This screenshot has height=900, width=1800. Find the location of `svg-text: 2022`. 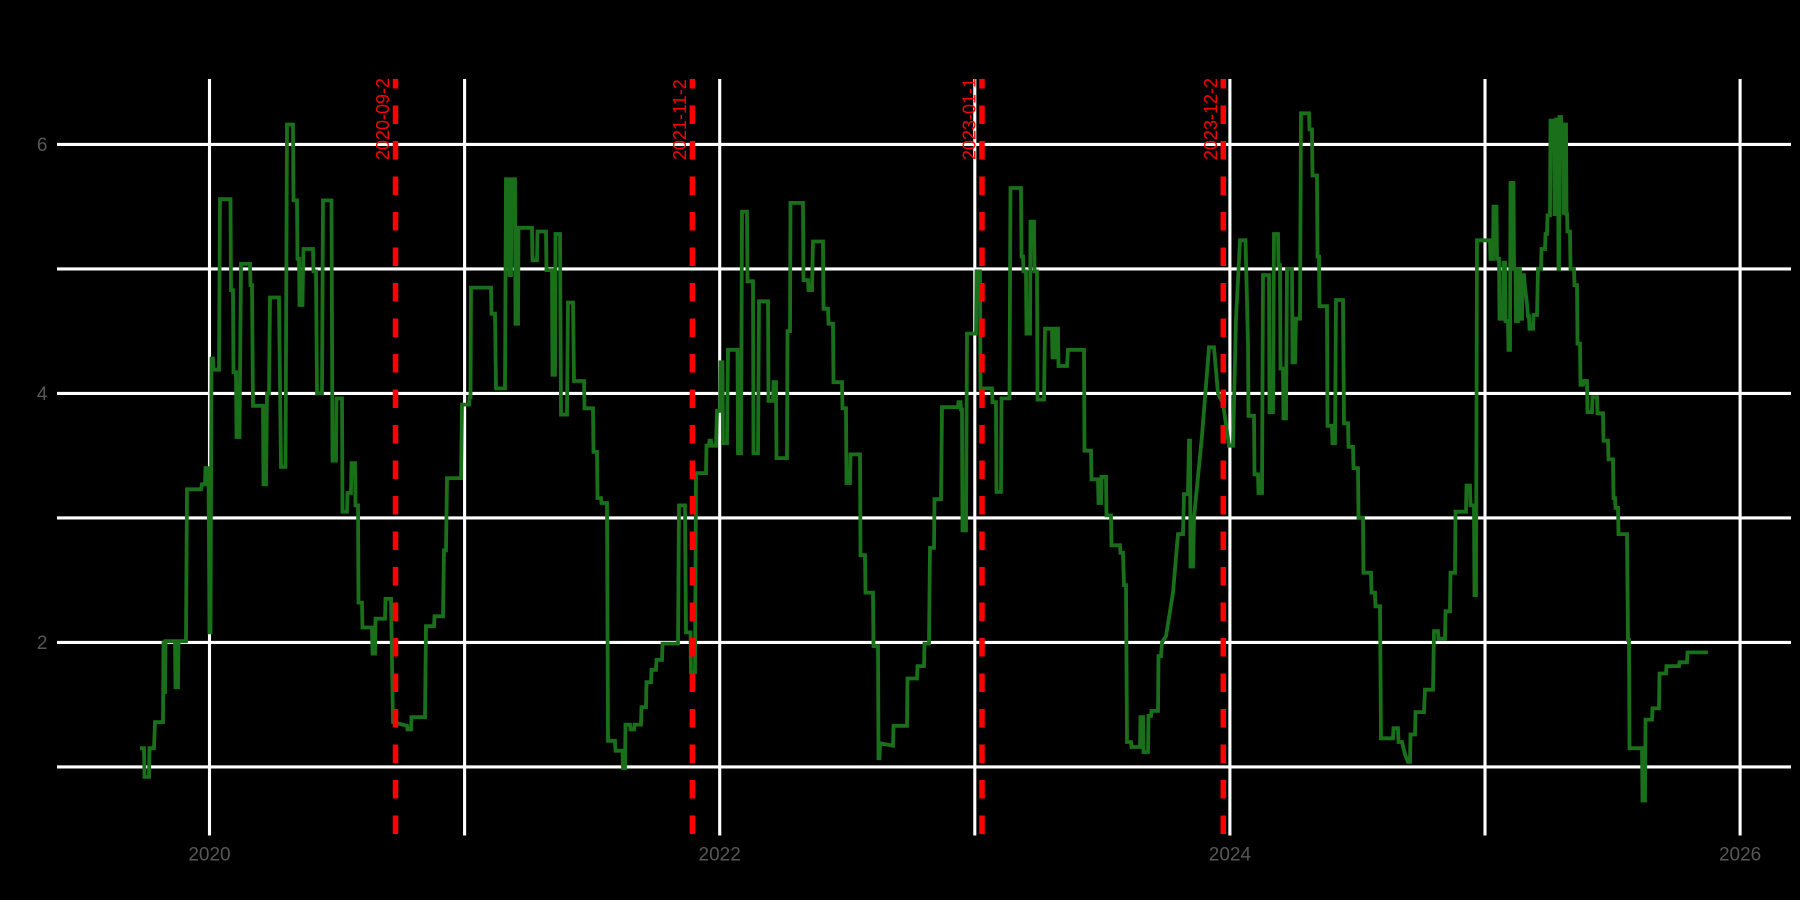

svg-text: 2022 is located at coordinates (720, 855).